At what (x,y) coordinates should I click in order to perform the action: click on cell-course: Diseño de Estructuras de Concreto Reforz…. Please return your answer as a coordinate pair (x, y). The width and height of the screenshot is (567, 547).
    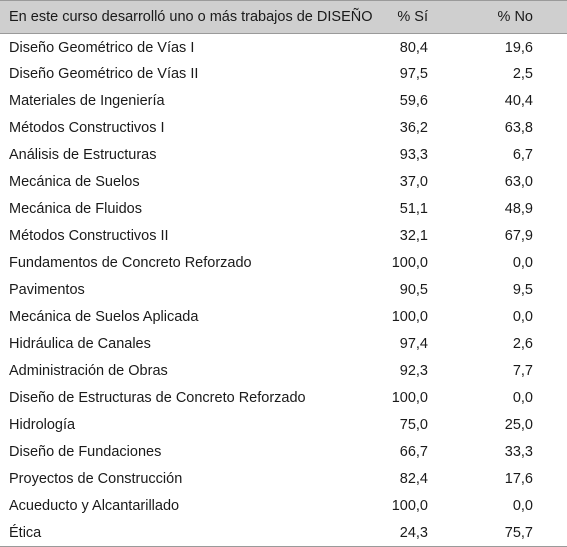
    Looking at the image, I should click on (157, 398).